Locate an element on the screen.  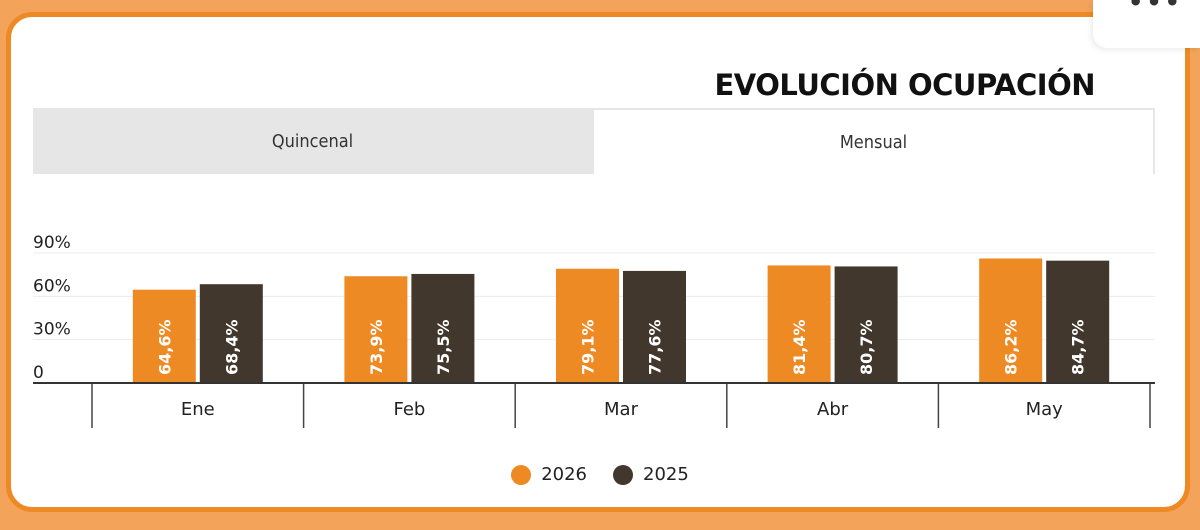
bar-2025-feb is located at coordinates (443, 328).